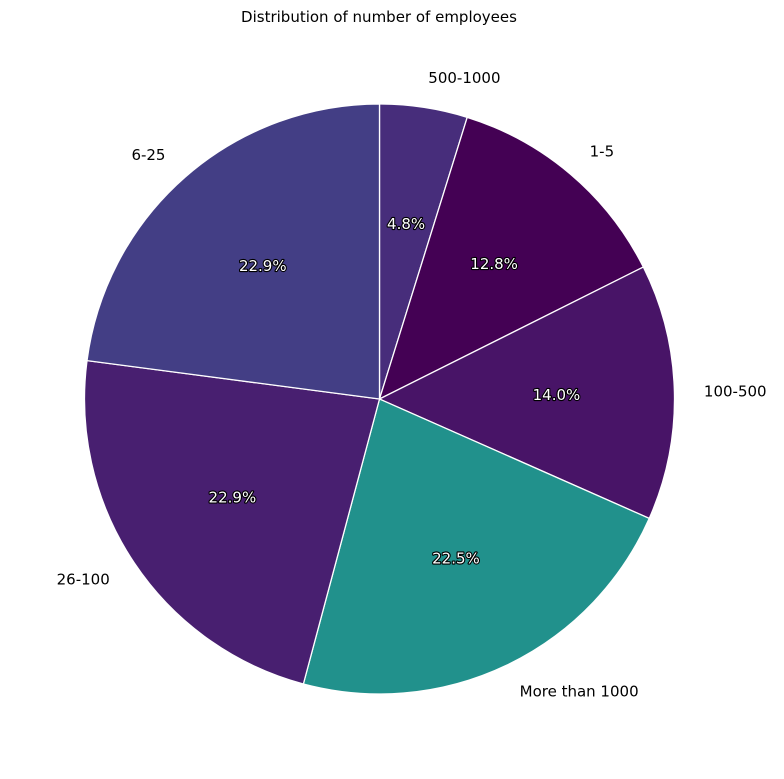 This screenshot has width=784, height=779. What do you see at coordinates (406, 224) in the screenshot?
I see `slice-percentage-label: 4.8%` at bounding box center [406, 224].